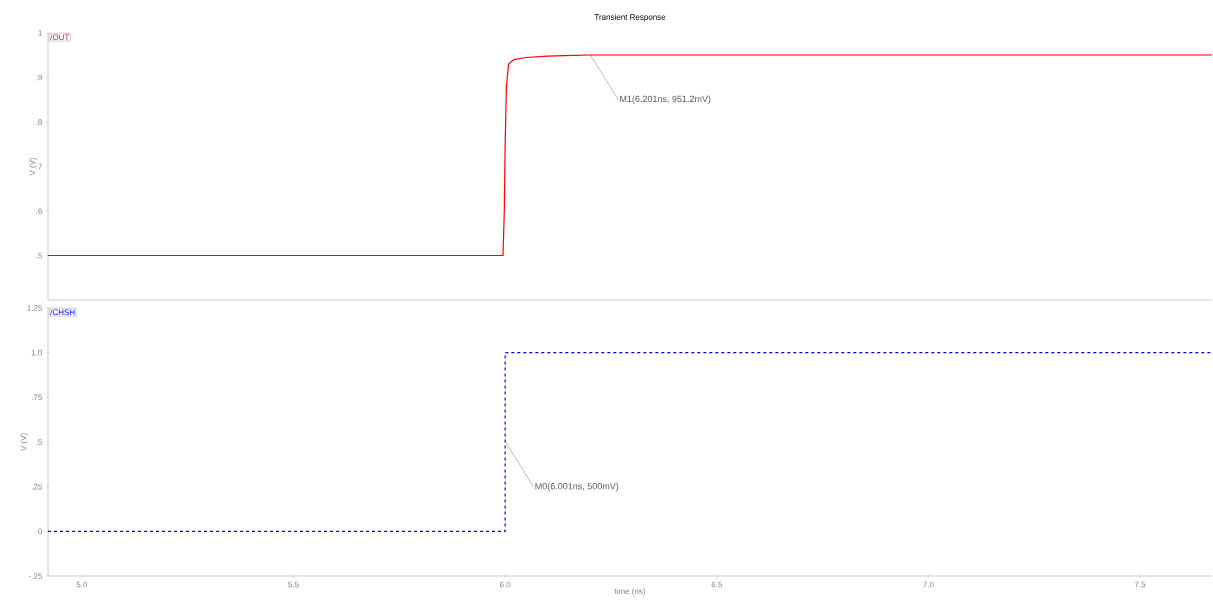 The width and height of the screenshot is (1213, 611). What do you see at coordinates (36, 486) in the screenshot?
I see `y-tick-label: .25` at bounding box center [36, 486].